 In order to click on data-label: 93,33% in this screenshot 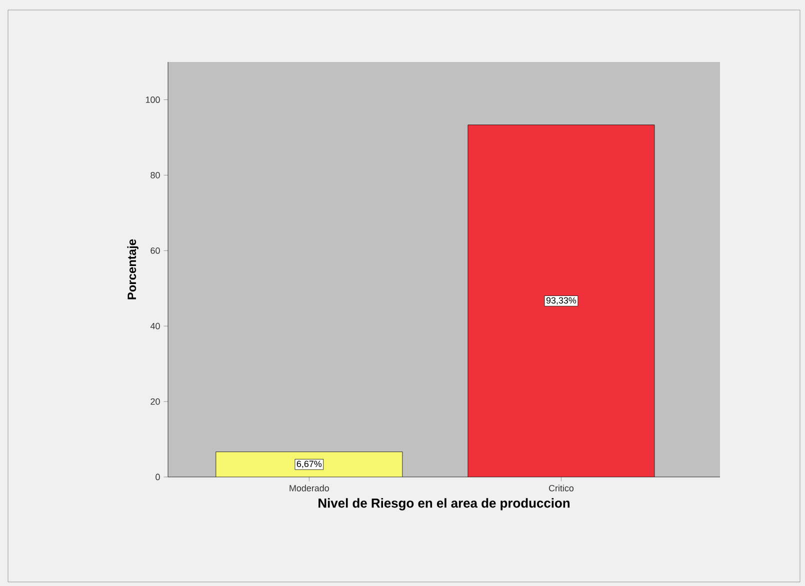, I will do `click(561, 301)`.